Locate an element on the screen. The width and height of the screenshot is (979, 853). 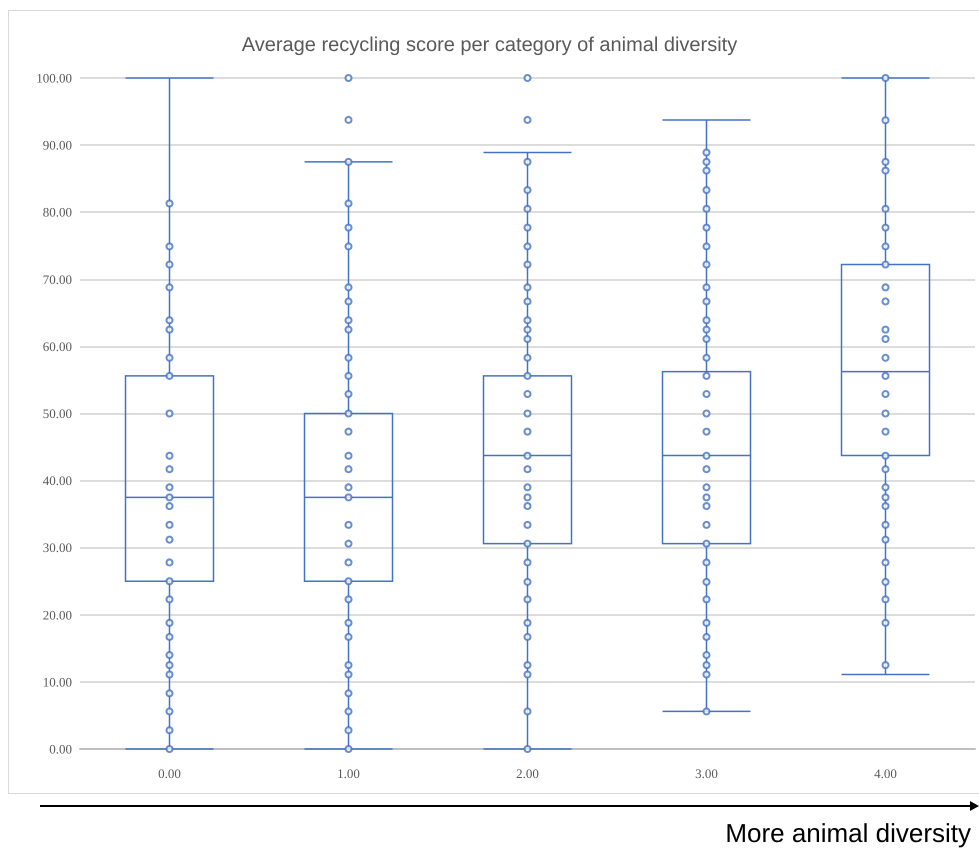
y-tick-label: 90.00 is located at coordinates (57, 145).